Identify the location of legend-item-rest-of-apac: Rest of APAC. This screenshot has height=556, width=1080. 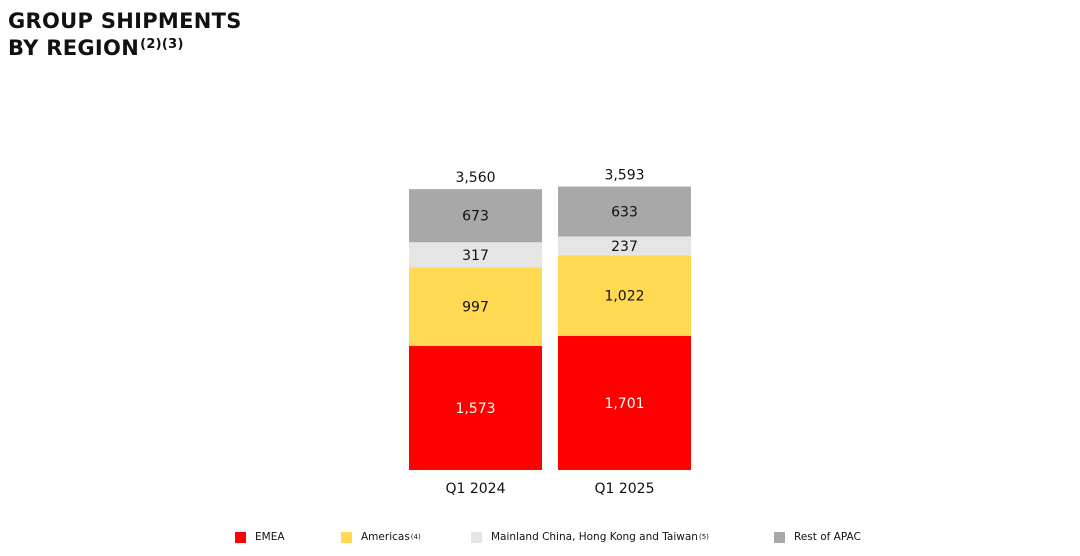
(817, 537).